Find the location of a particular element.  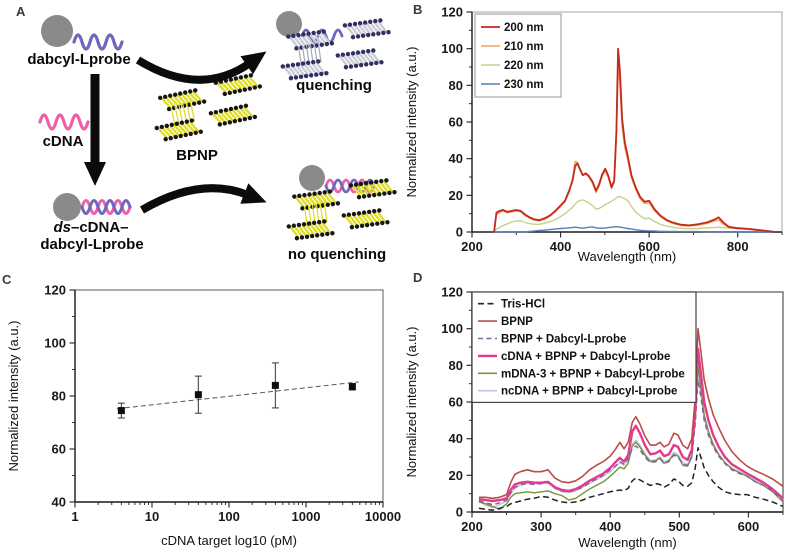

ds-product-graphic is located at coordinates (92, 207).